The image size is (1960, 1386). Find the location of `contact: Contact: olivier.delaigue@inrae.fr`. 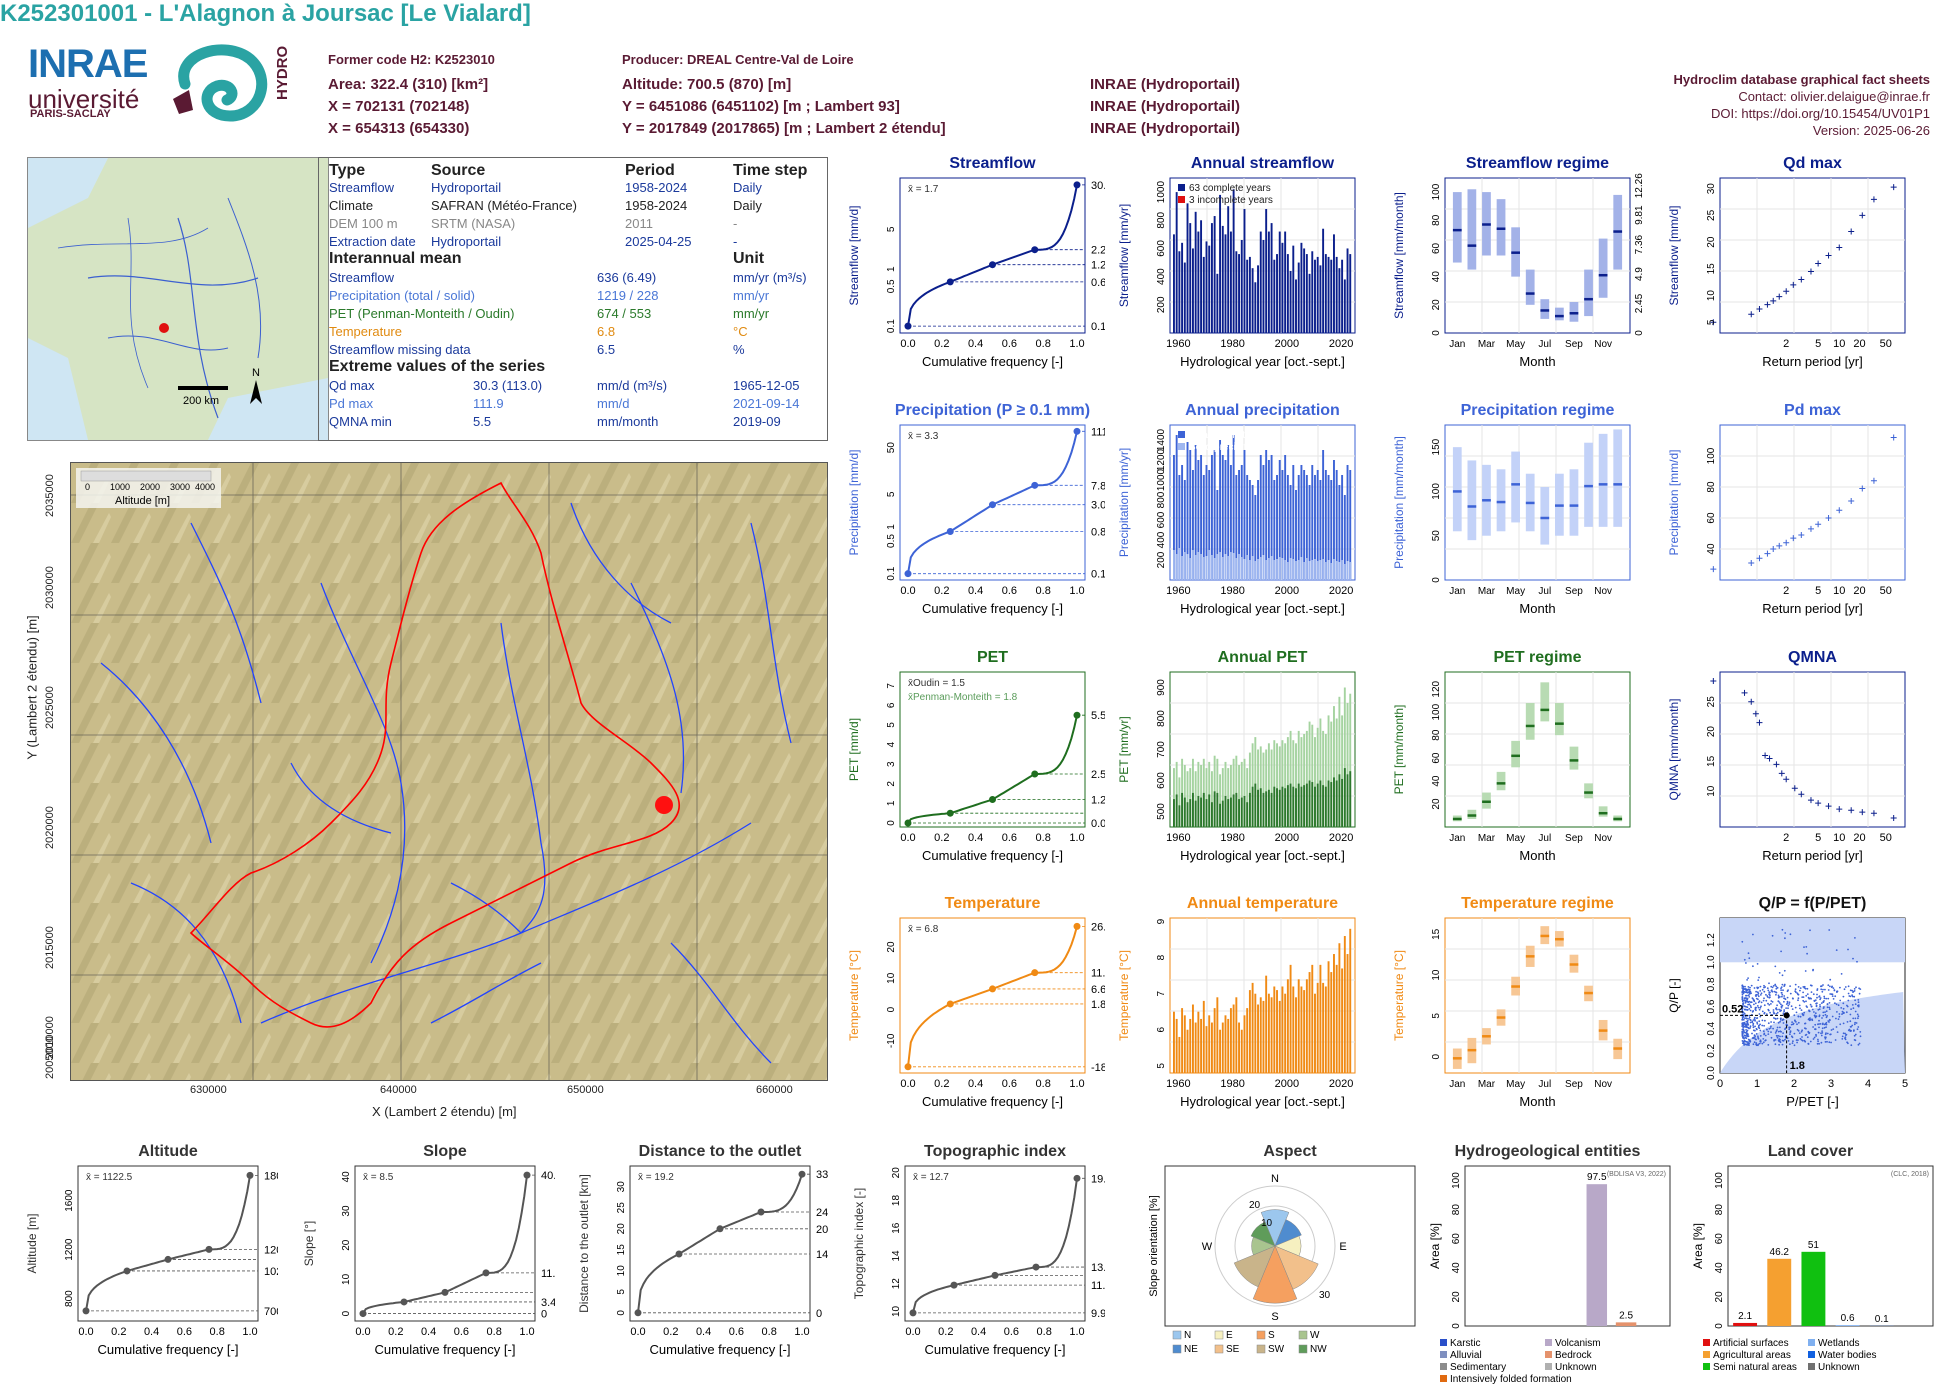

contact: Contact: olivier.delaigue@inrae.fr is located at coordinates (1834, 96).